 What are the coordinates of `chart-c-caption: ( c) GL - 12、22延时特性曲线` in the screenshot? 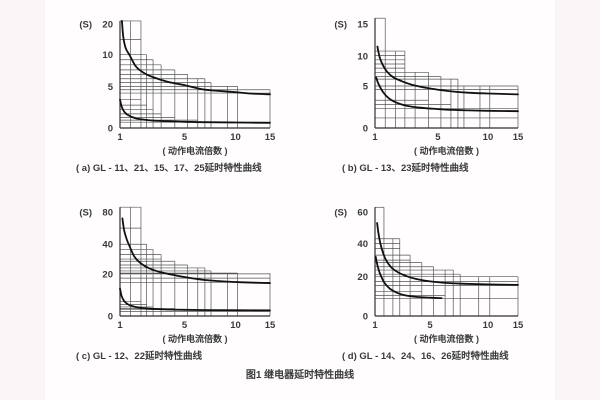 It's located at (139, 356).